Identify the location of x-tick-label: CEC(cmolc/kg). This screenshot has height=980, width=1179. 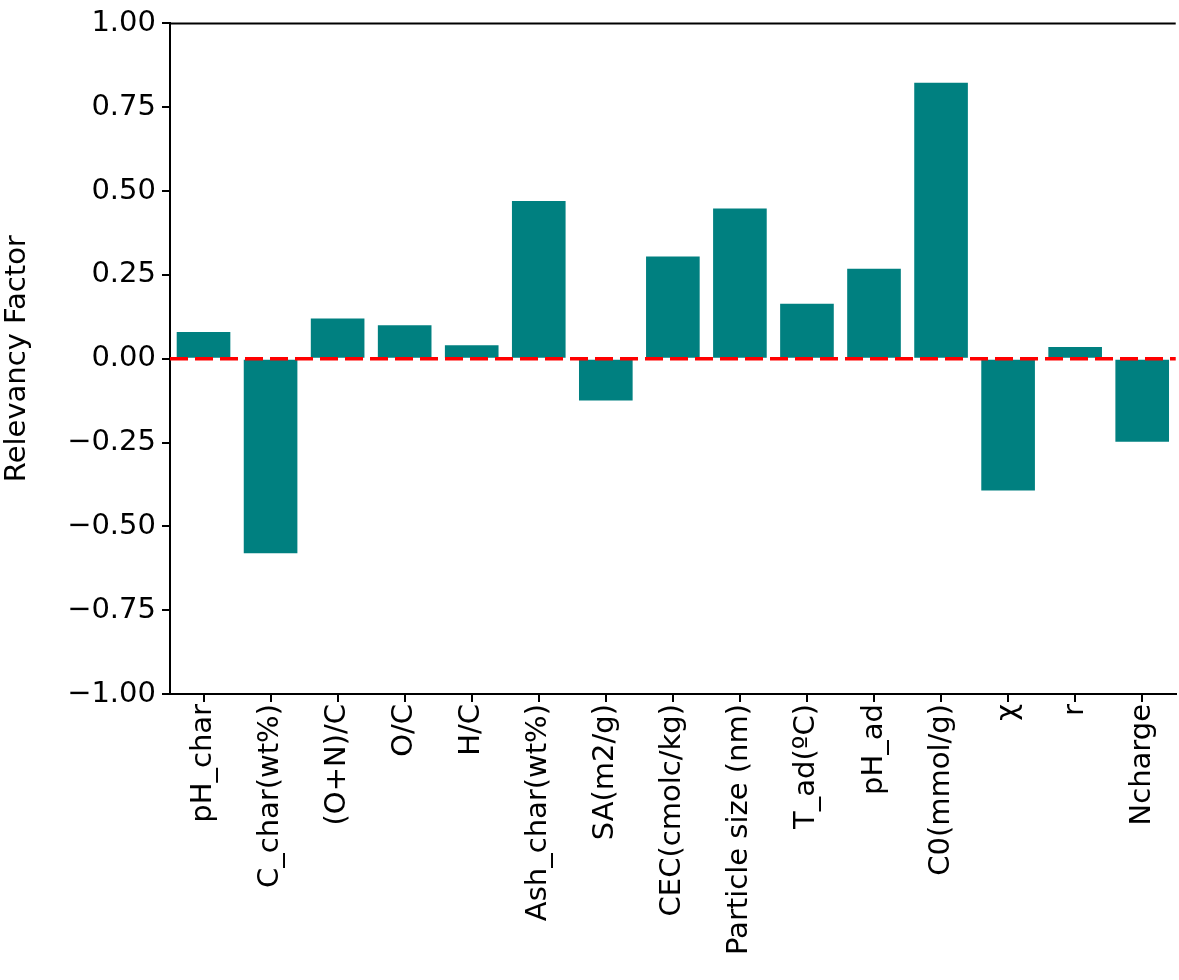
(670, 810).